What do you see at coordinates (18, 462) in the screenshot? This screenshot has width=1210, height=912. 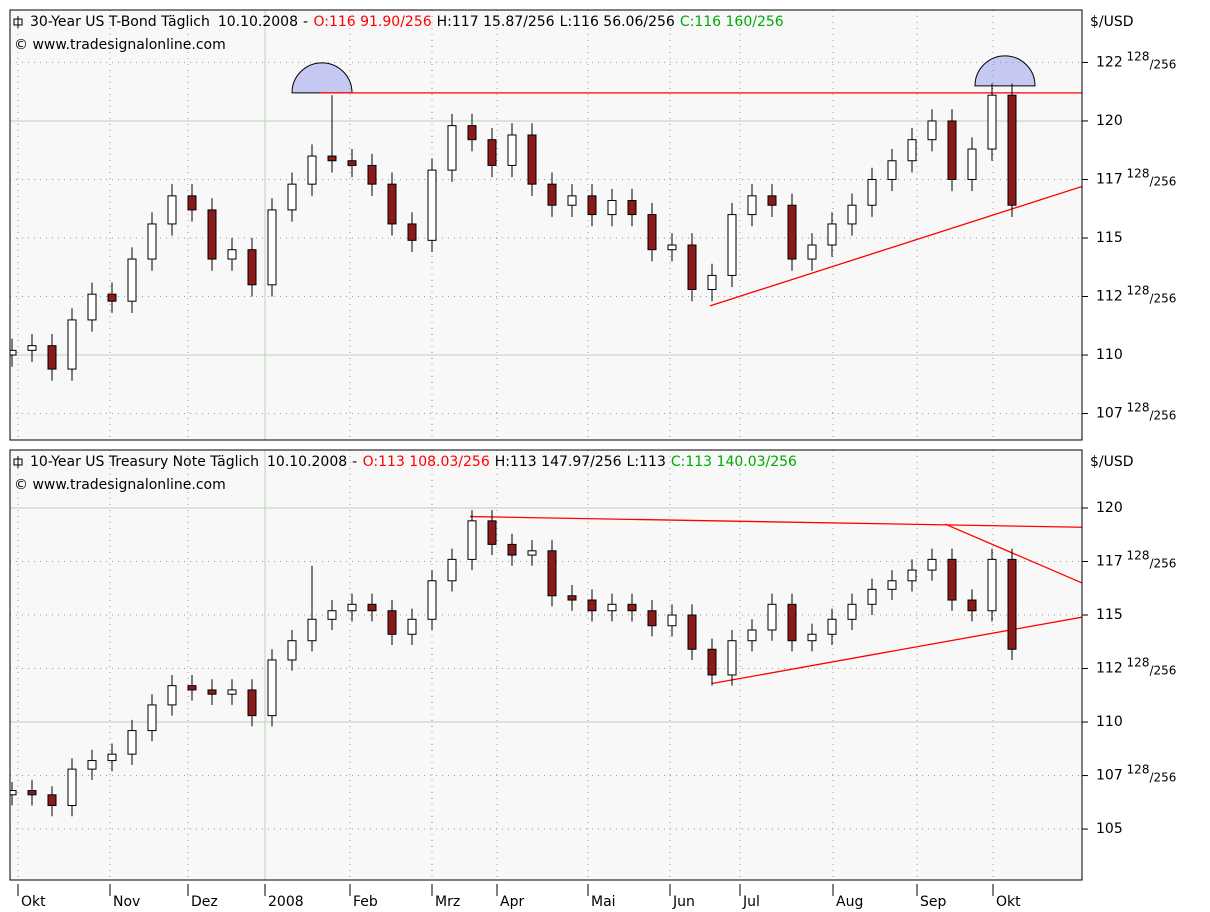 I see `header-icon` at bounding box center [18, 462].